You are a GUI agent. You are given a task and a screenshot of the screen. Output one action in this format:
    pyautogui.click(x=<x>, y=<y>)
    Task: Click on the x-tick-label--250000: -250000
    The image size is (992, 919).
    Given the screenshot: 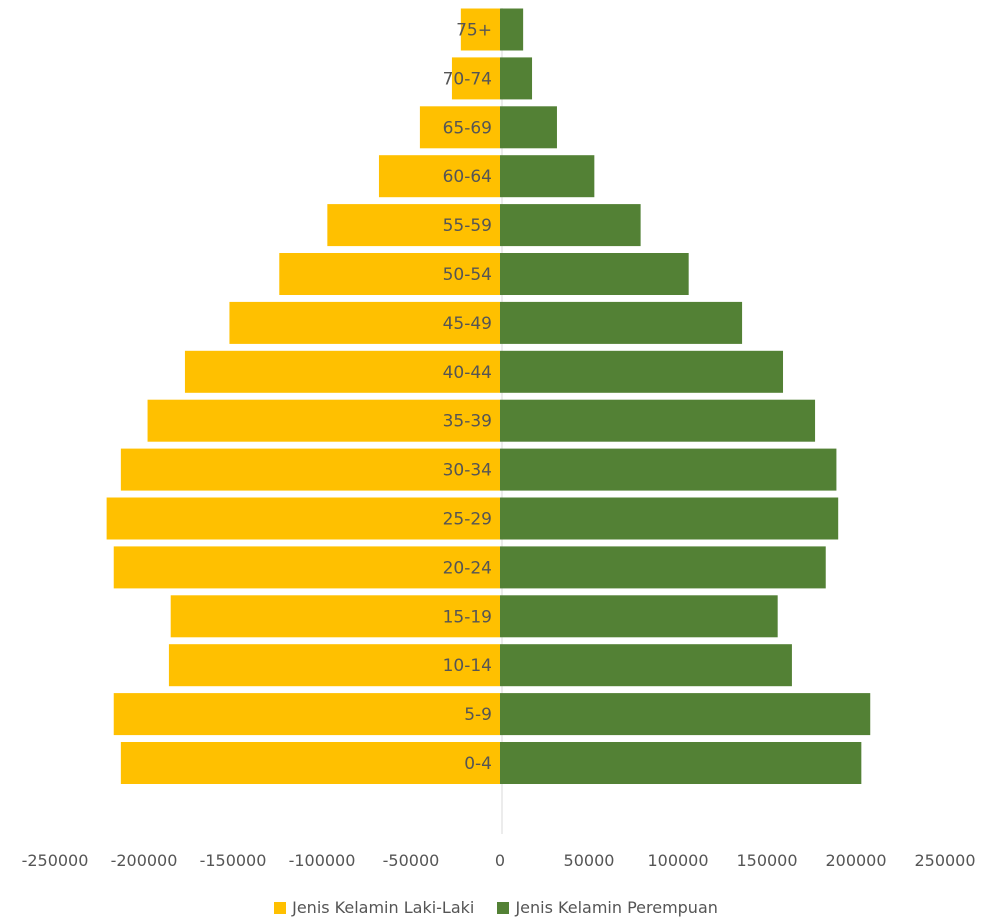 What is the action you would take?
    pyautogui.click(x=55, y=860)
    